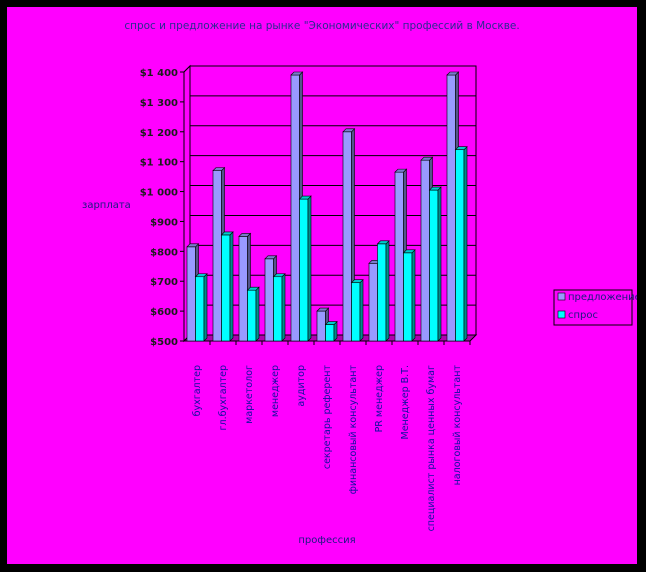 The image size is (646, 572). I want to click on x-tick-label: бухгалтер, so click(197, 390).